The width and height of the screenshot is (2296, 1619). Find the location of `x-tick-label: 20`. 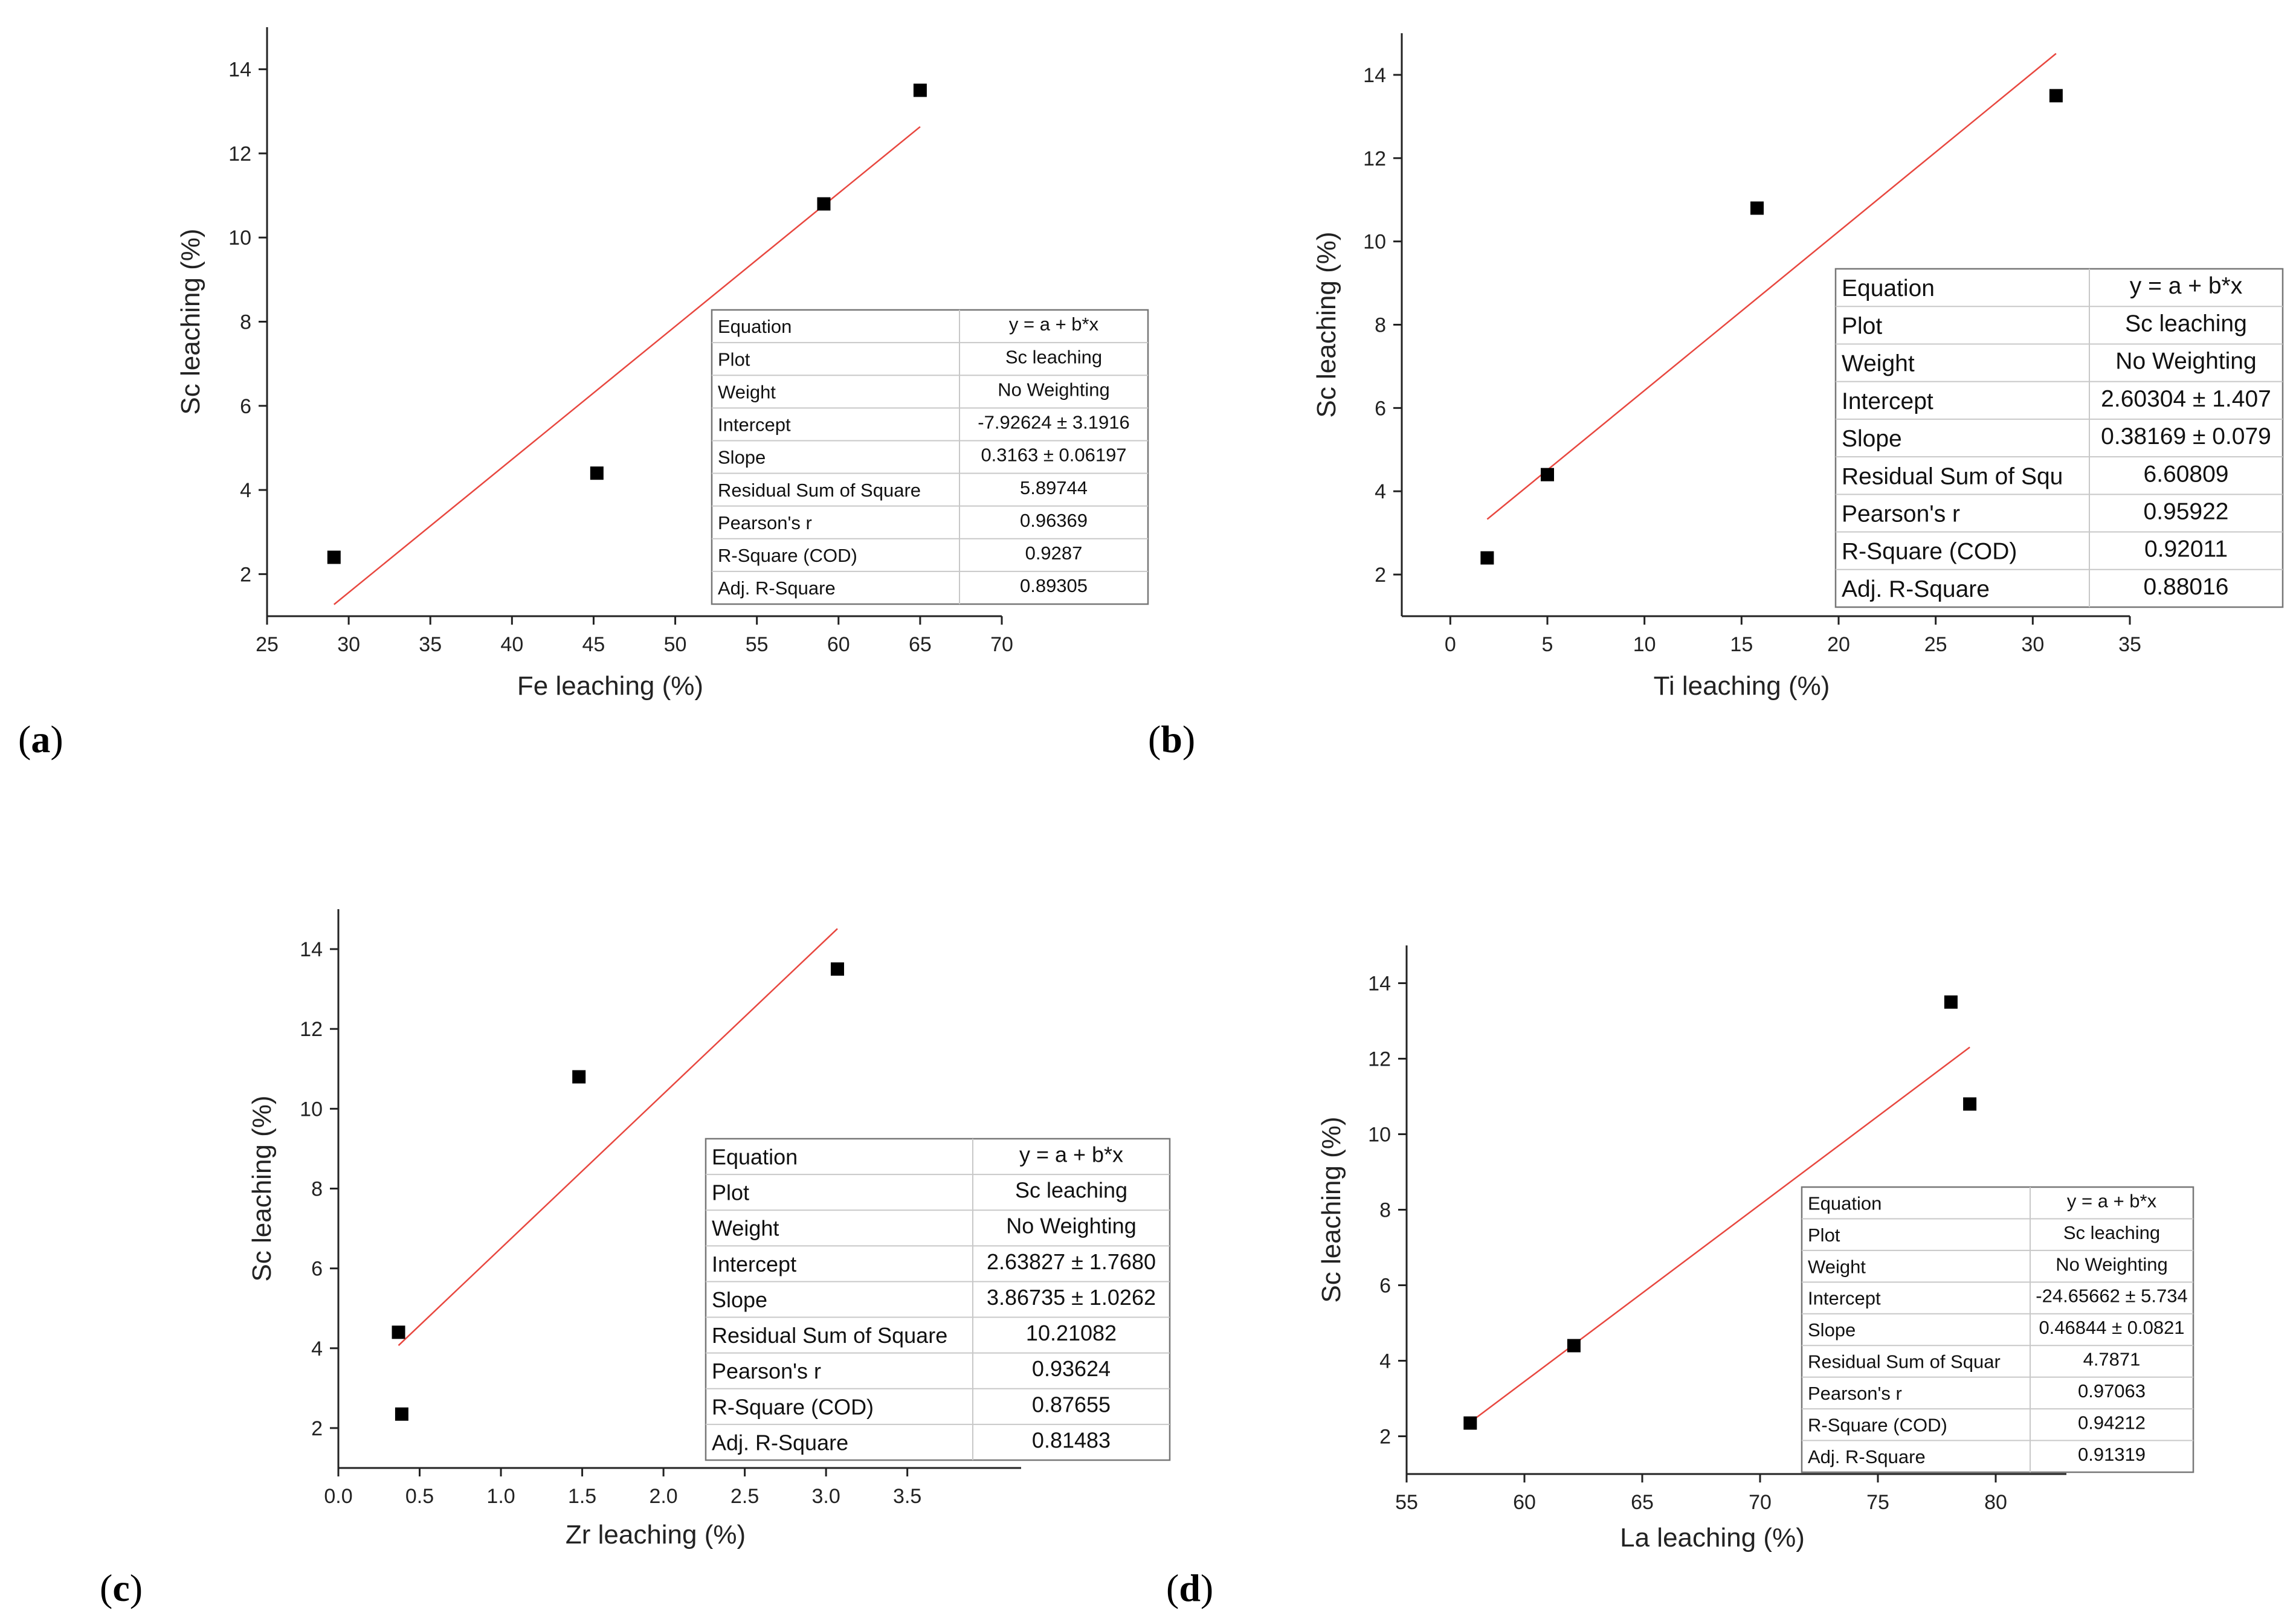

x-tick-label: 20 is located at coordinates (1838, 644).